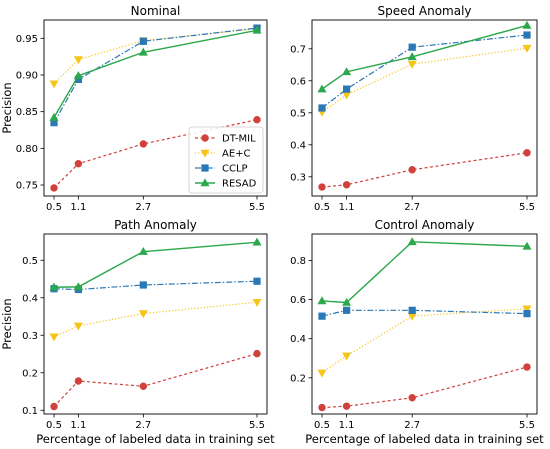  I want to click on chart-title: Path Anomaly, so click(155, 225).